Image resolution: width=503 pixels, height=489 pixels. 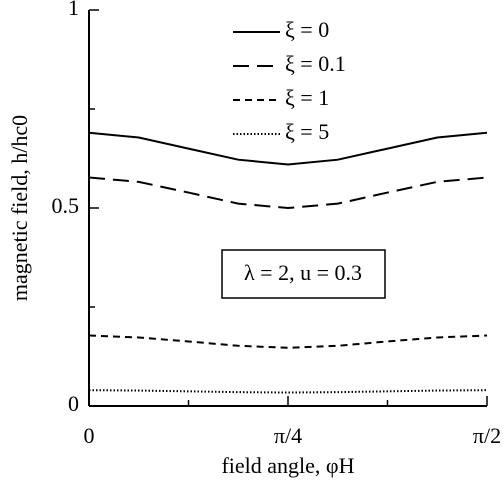 I want to click on x-tick-label: 0, so click(x=89, y=435).